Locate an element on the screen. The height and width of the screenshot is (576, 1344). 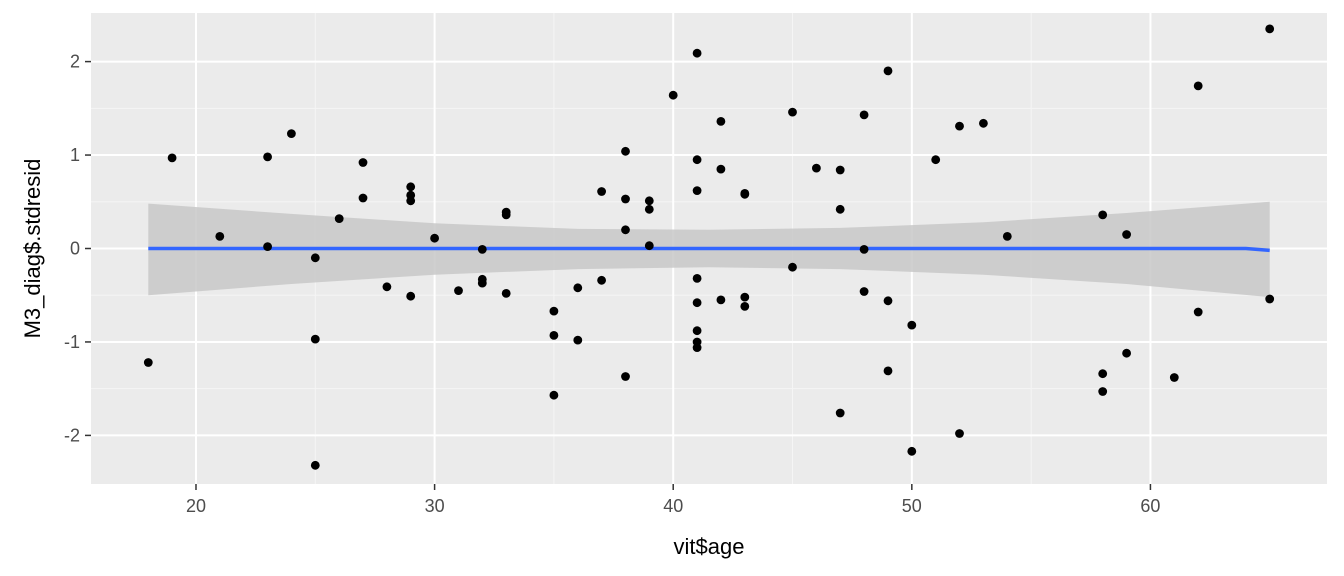
y-tick-label: -2 is located at coordinates (72, 435).